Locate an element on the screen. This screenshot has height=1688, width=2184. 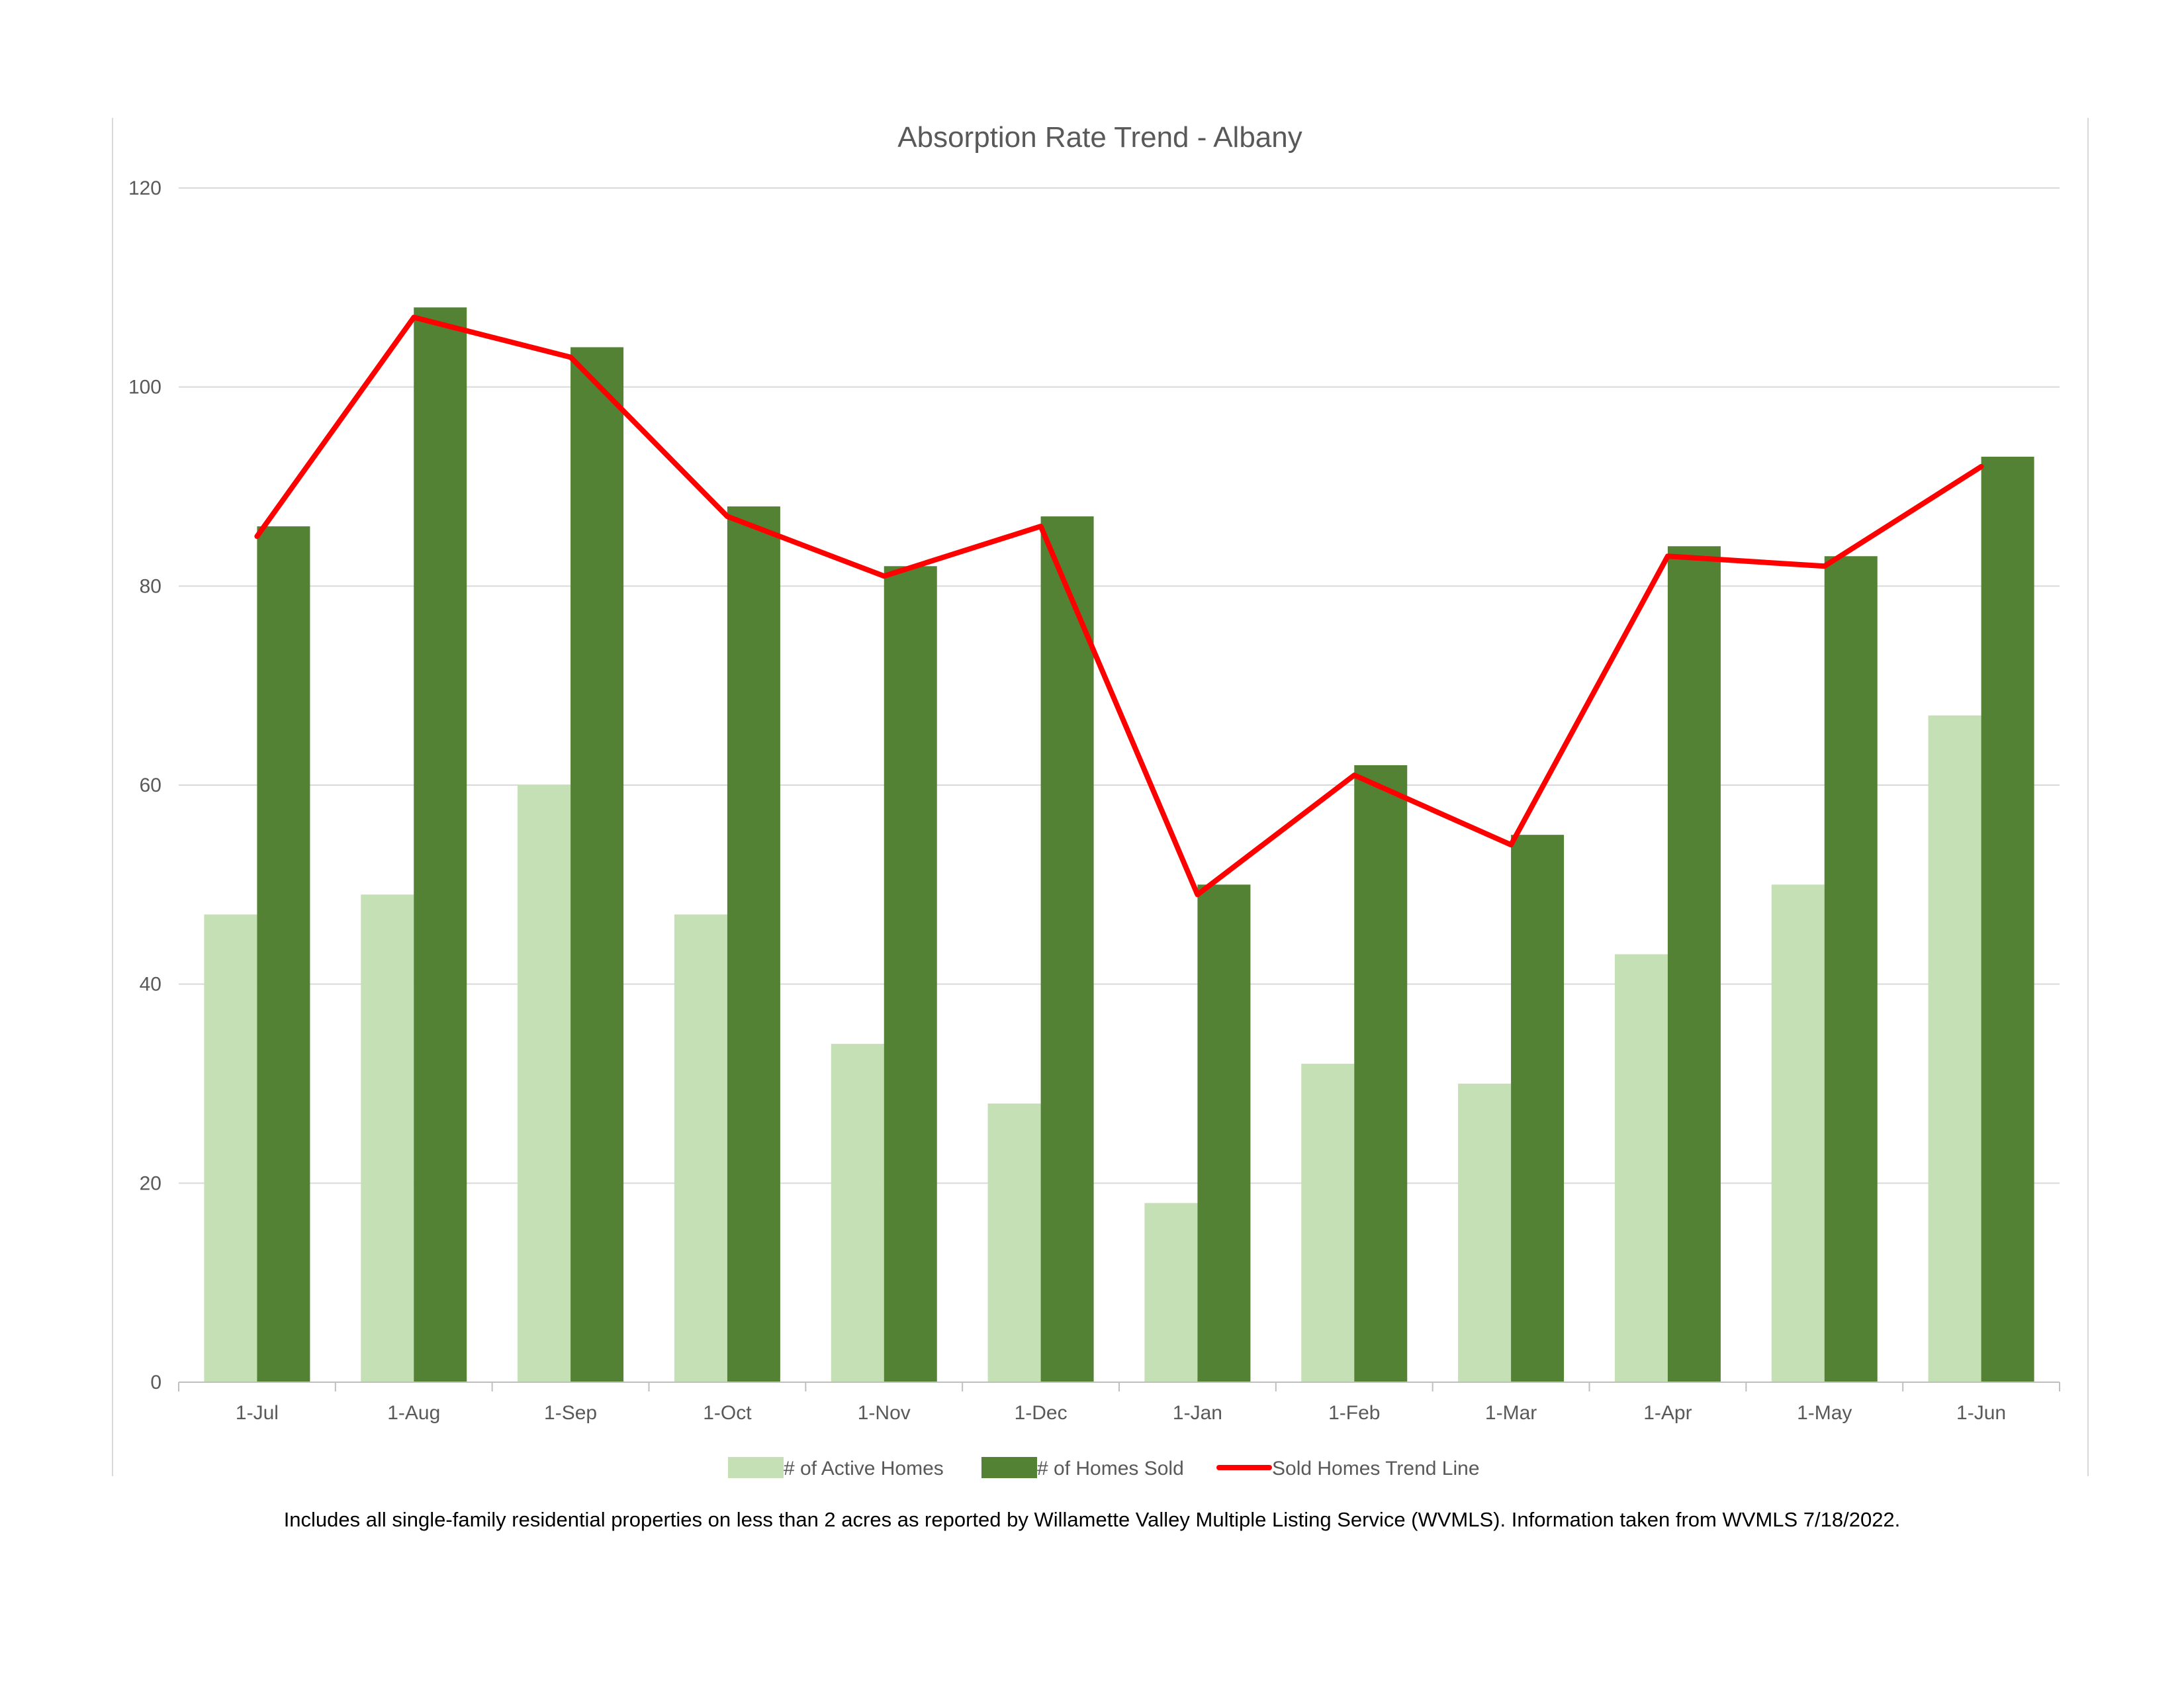
x-tick-label: 1-Nov is located at coordinates (884, 1413).